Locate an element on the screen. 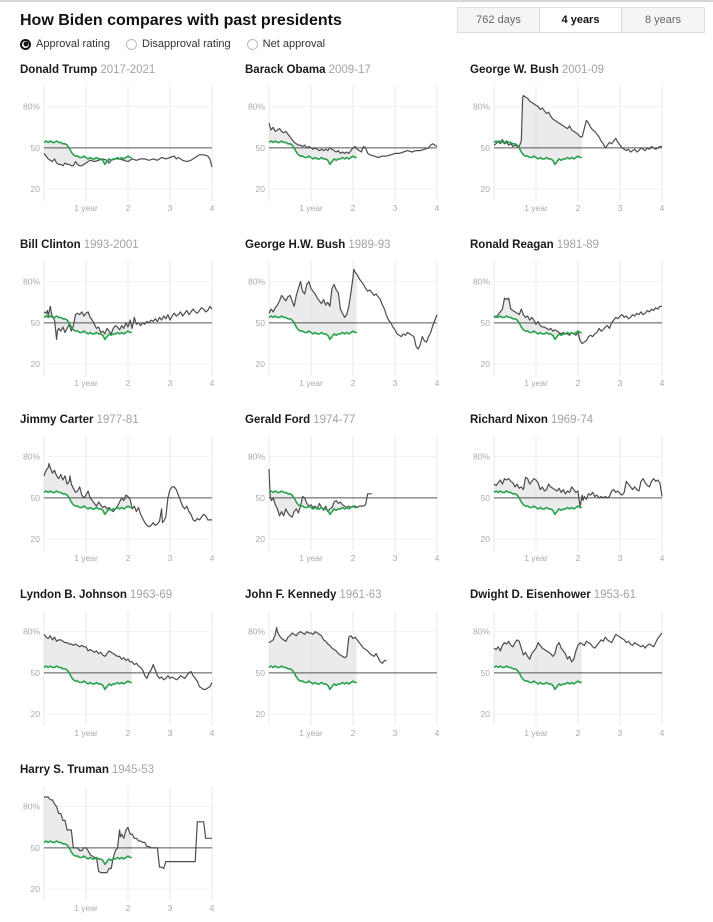  president-chart-block: Donald Trump 2017-2021 80% 50 20 1 year 2 3 4 is located at coordinates (117, 139).